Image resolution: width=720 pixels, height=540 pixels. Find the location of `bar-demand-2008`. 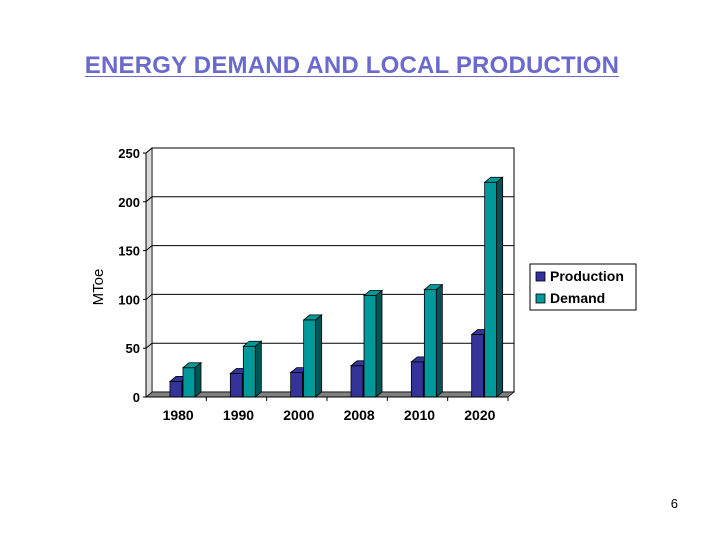

bar-demand-2008 is located at coordinates (370, 346).